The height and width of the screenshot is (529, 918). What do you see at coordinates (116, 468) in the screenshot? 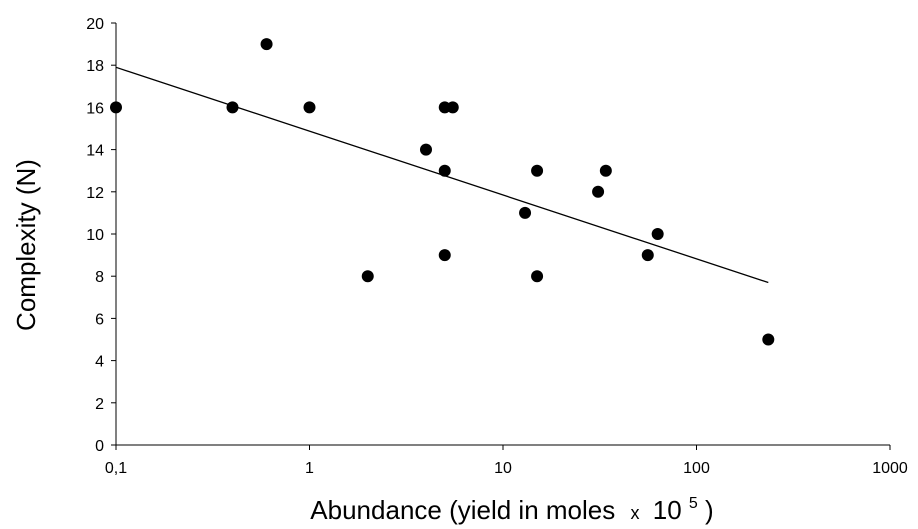
I see `x-tick-label: 0,1` at bounding box center [116, 468].